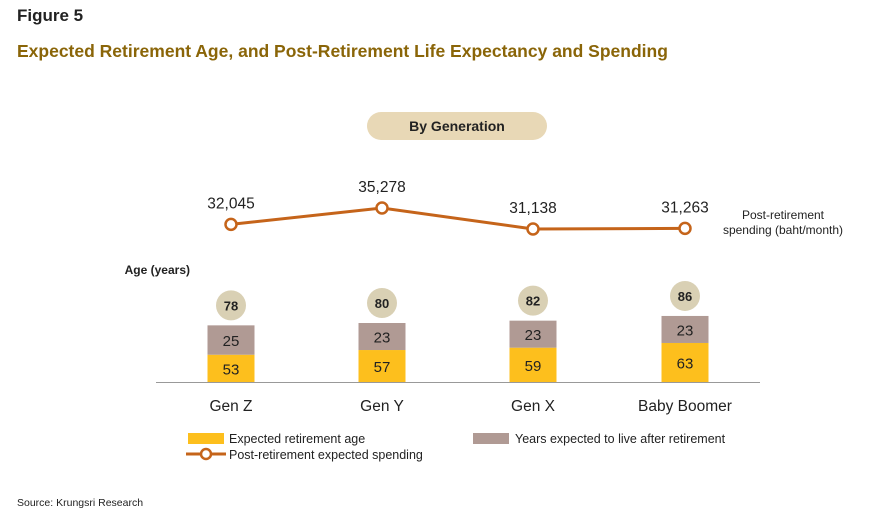 The height and width of the screenshot is (525, 870). What do you see at coordinates (457, 126) in the screenshot?
I see `generation-pill: By Generation` at bounding box center [457, 126].